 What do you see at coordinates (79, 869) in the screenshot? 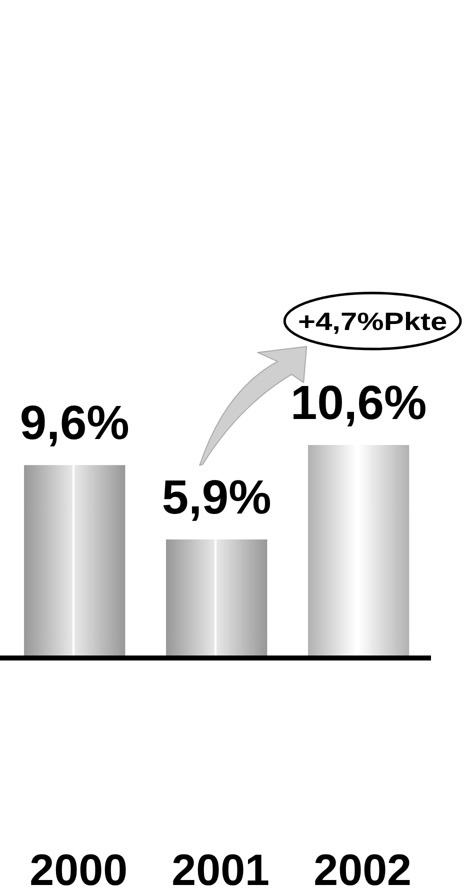
I see `x-tick-label: 2000` at bounding box center [79, 869].